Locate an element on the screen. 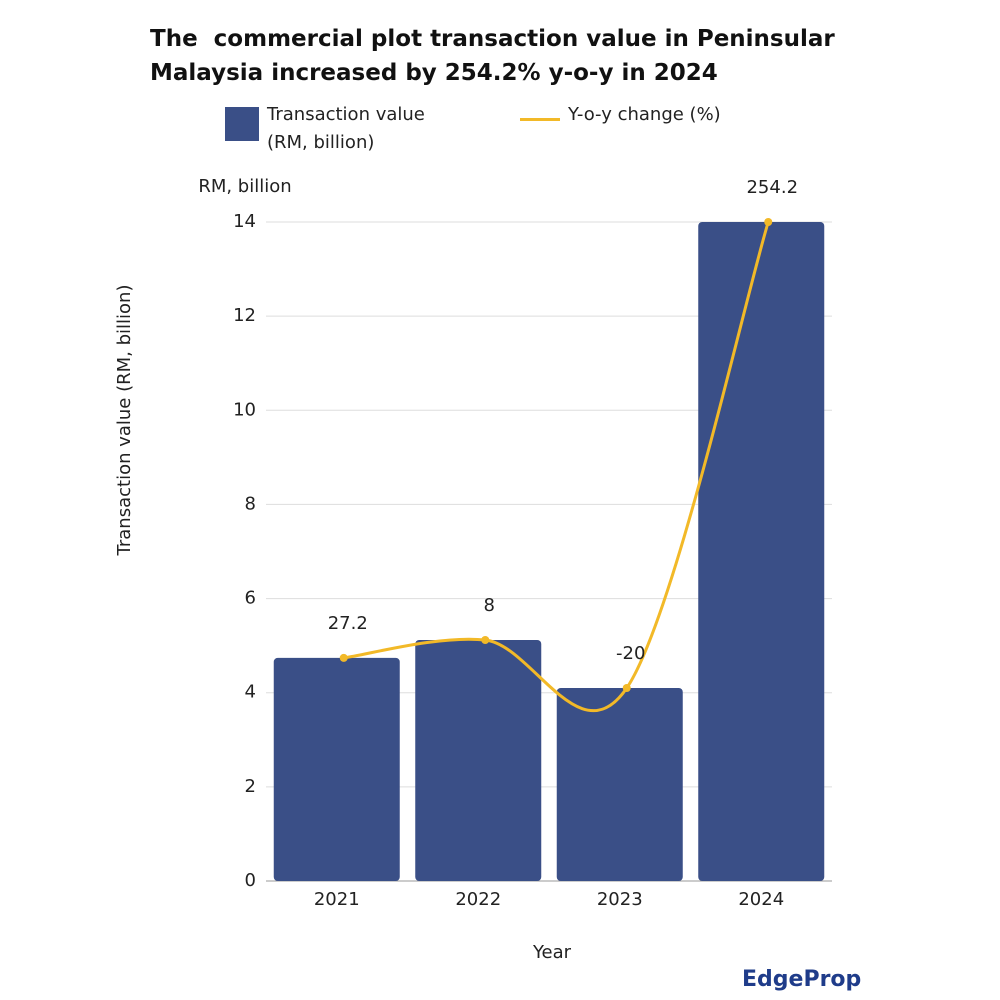  x-tick-label: 2022 is located at coordinates (478, 899).